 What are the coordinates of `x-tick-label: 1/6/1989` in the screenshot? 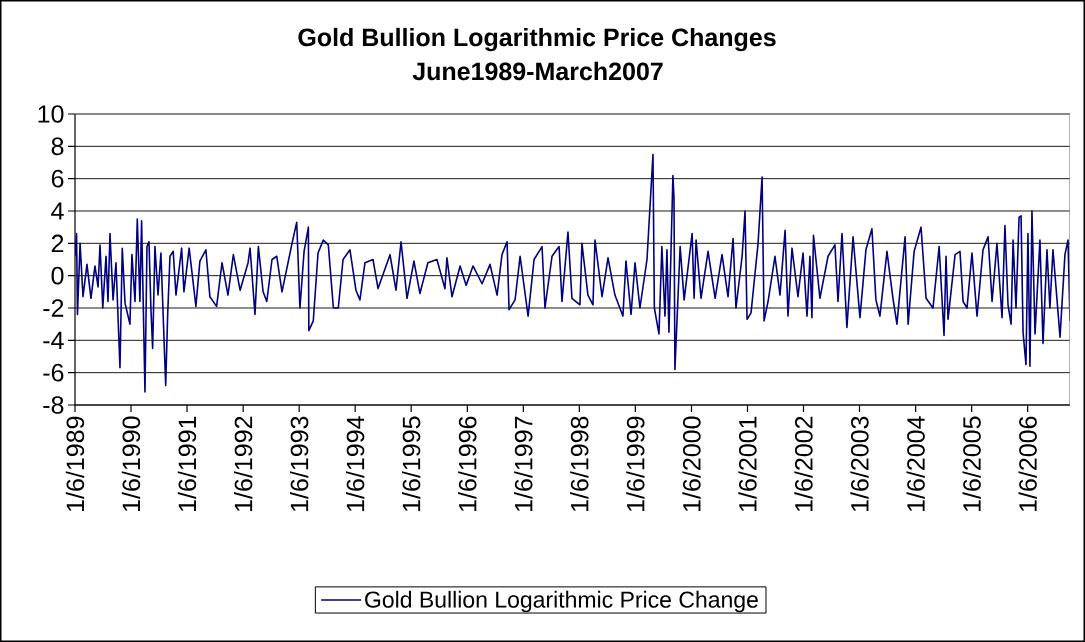 It's located at (75, 463).